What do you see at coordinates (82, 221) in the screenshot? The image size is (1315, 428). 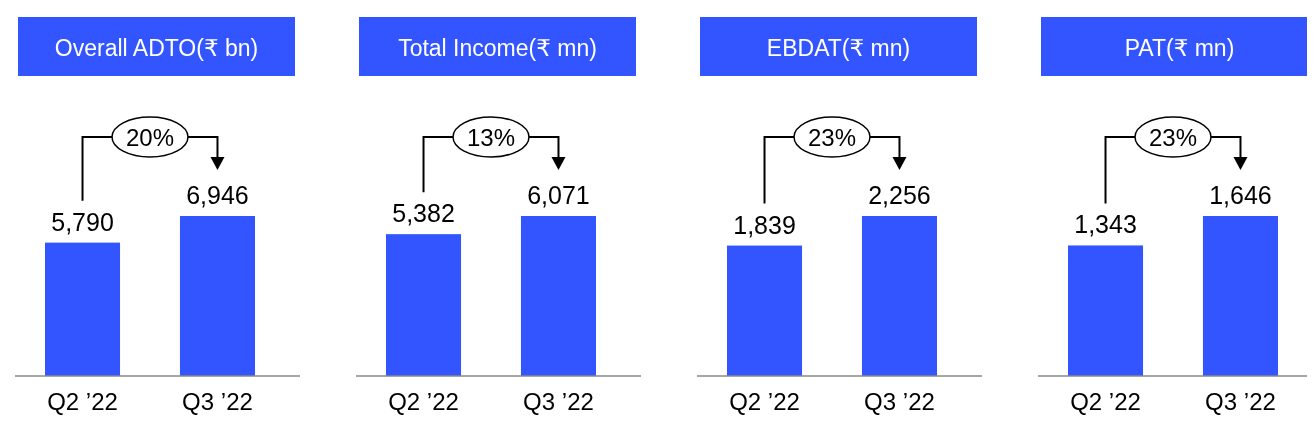 I see `data-label: 5,790` at bounding box center [82, 221].